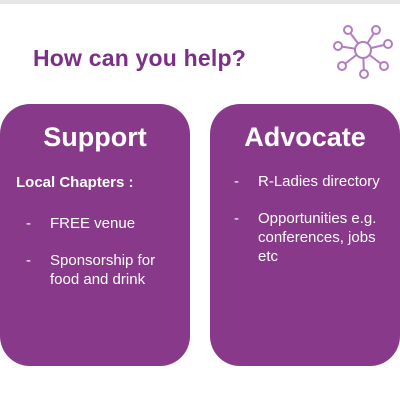 Image resolution: width=400 pixels, height=400 pixels. I want to click on bullet-text: FREE venue, so click(93, 223).